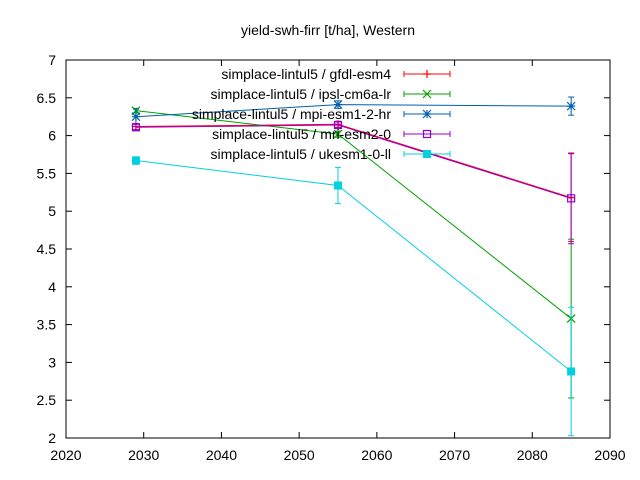 The width and height of the screenshot is (640, 480). Describe the element at coordinates (532, 455) in the screenshot. I see `x-tick-label: 2080` at that location.